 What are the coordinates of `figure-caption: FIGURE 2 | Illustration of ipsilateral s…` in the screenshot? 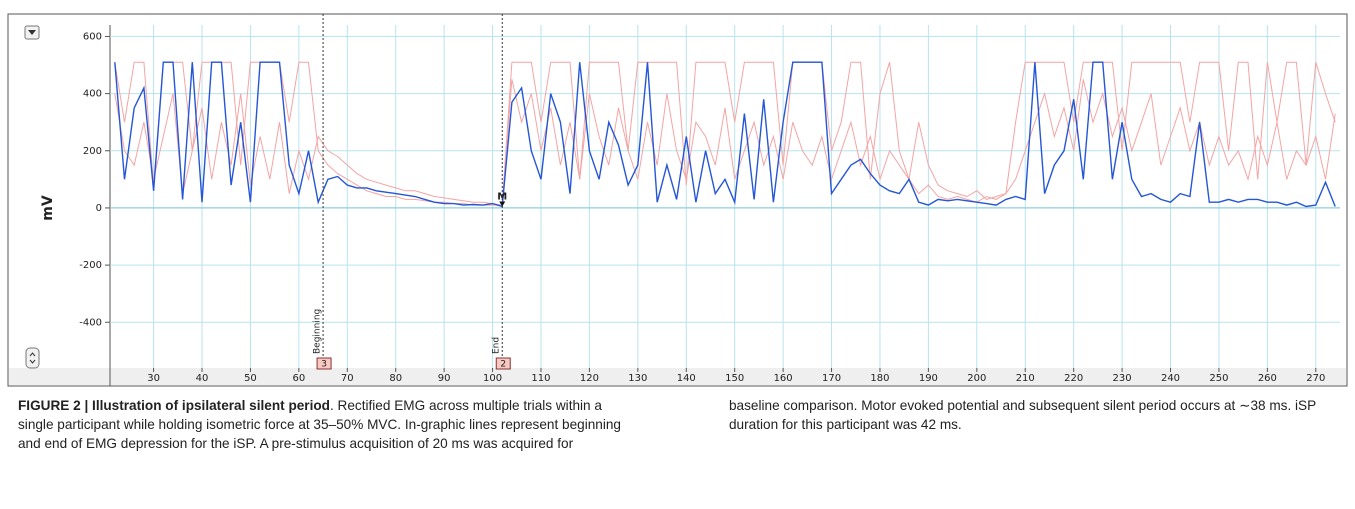 It's located at (678, 424).